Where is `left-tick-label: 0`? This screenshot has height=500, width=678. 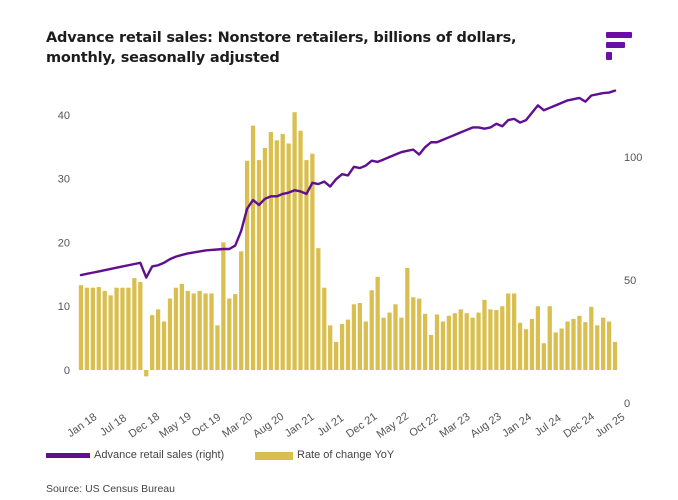 left-tick-label: 0 is located at coordinates (67, 371).